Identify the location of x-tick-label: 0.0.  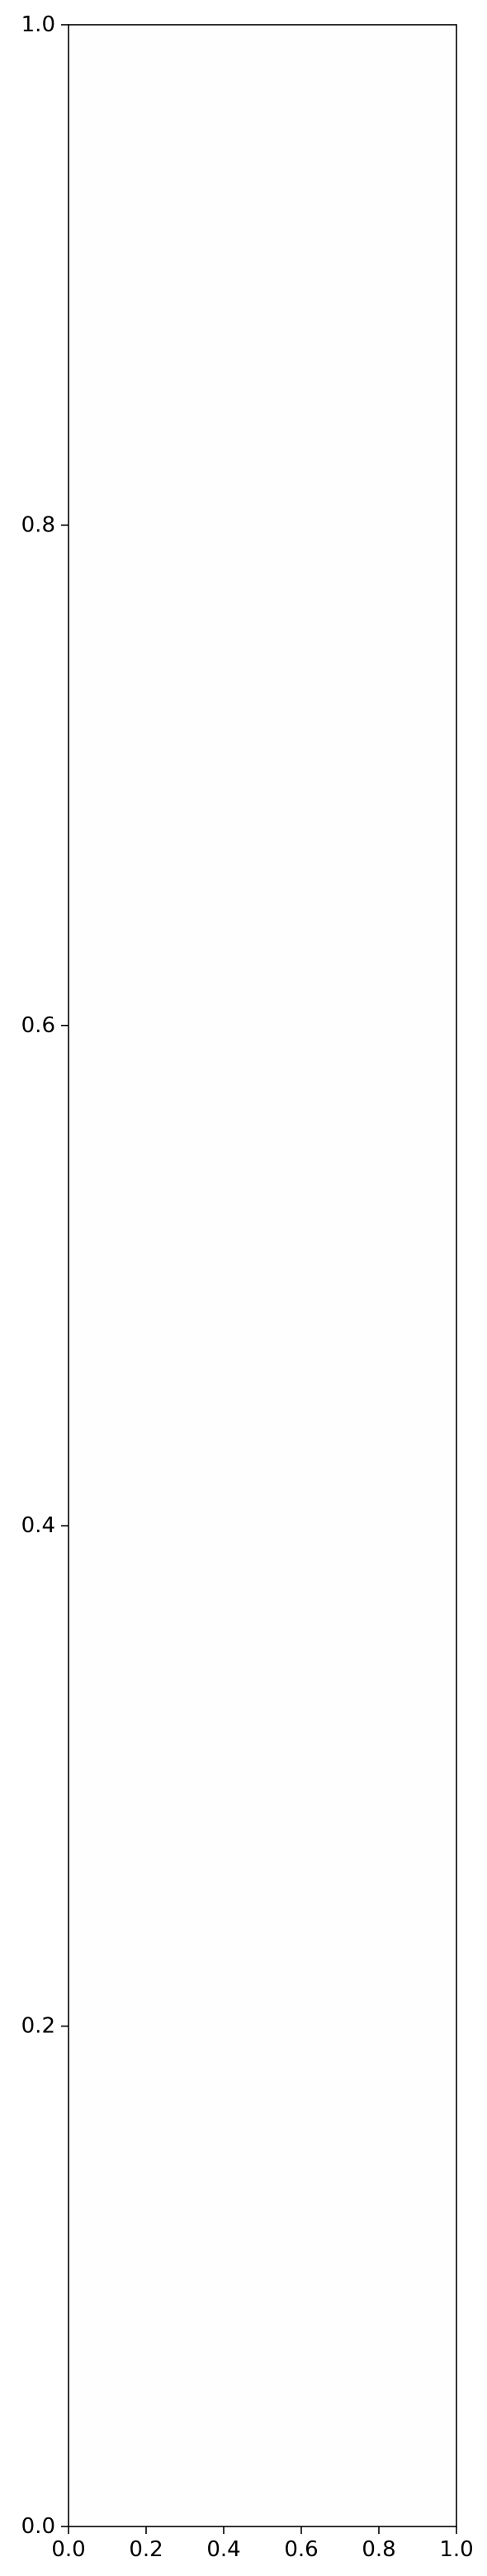
(68, 2549).